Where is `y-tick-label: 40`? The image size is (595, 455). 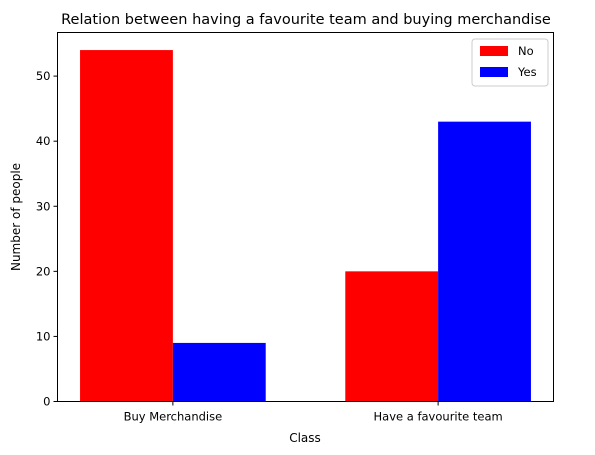 y-tick-label: 40 is located at coordinates (43, 141).